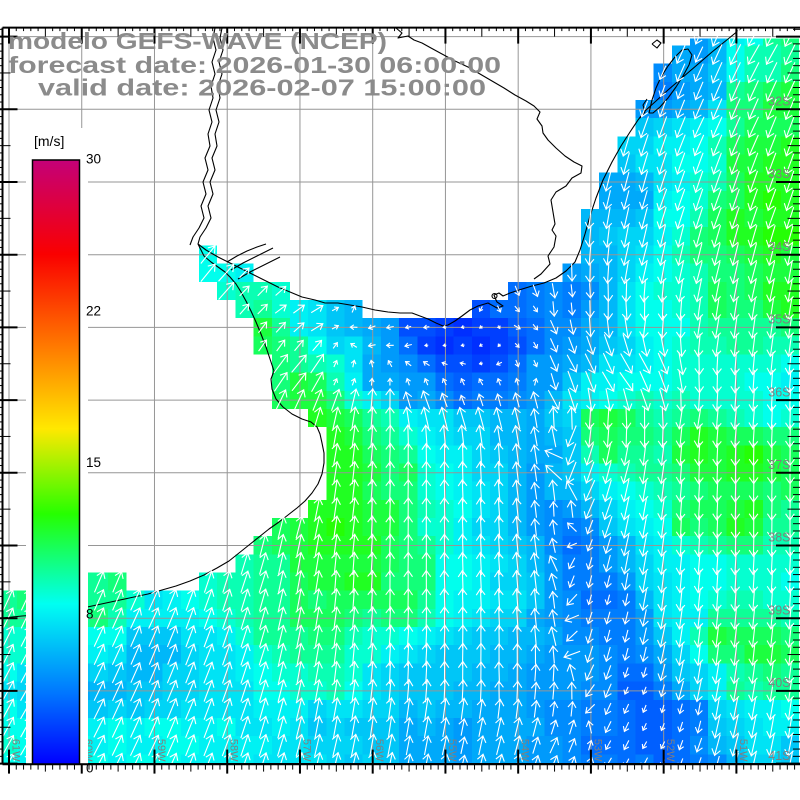 Image resolution: width=800 pixels, height=800 pixels. Describe the element at coordinates (234, 750) in the screenshot. I see `svg-text: 58W` at that location.